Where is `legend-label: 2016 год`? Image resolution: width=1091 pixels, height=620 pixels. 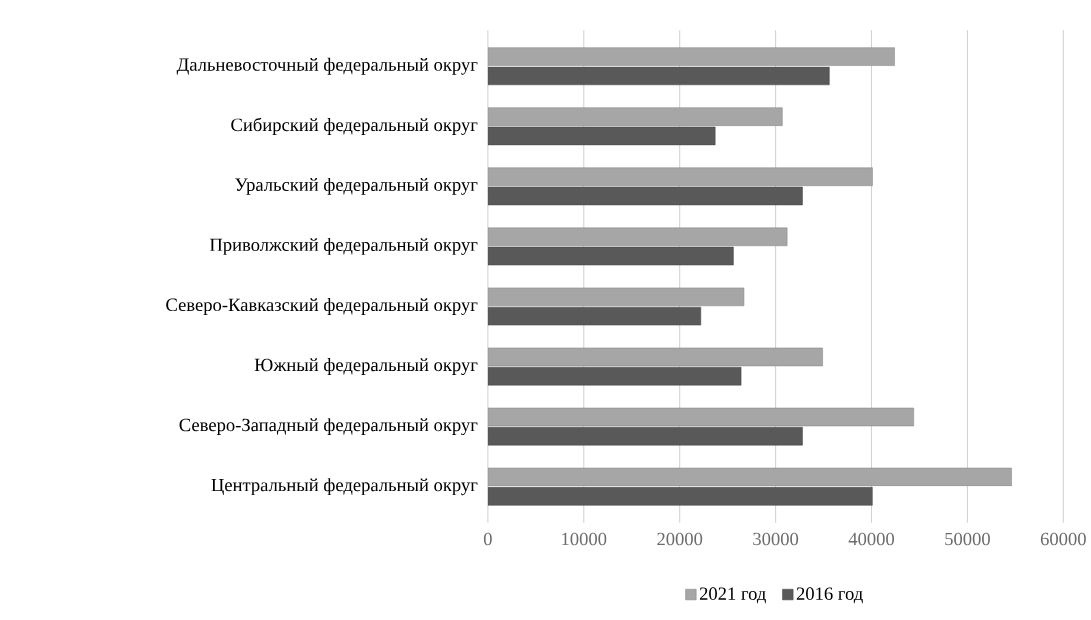
legend-label: 2016 год is located at coordinates (829, 595).